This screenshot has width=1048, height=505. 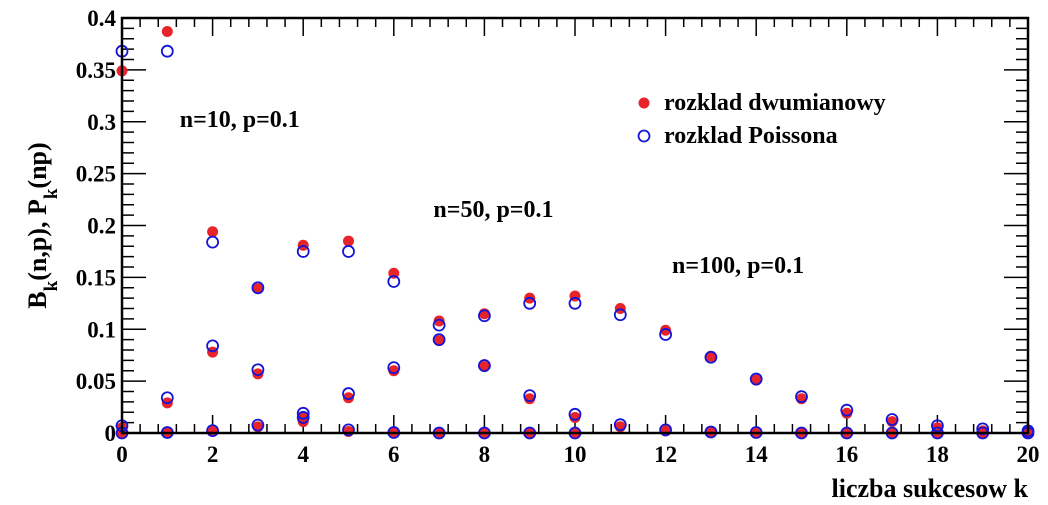 I want to click on x-tick-label: 16, so click(x=846, y=454).